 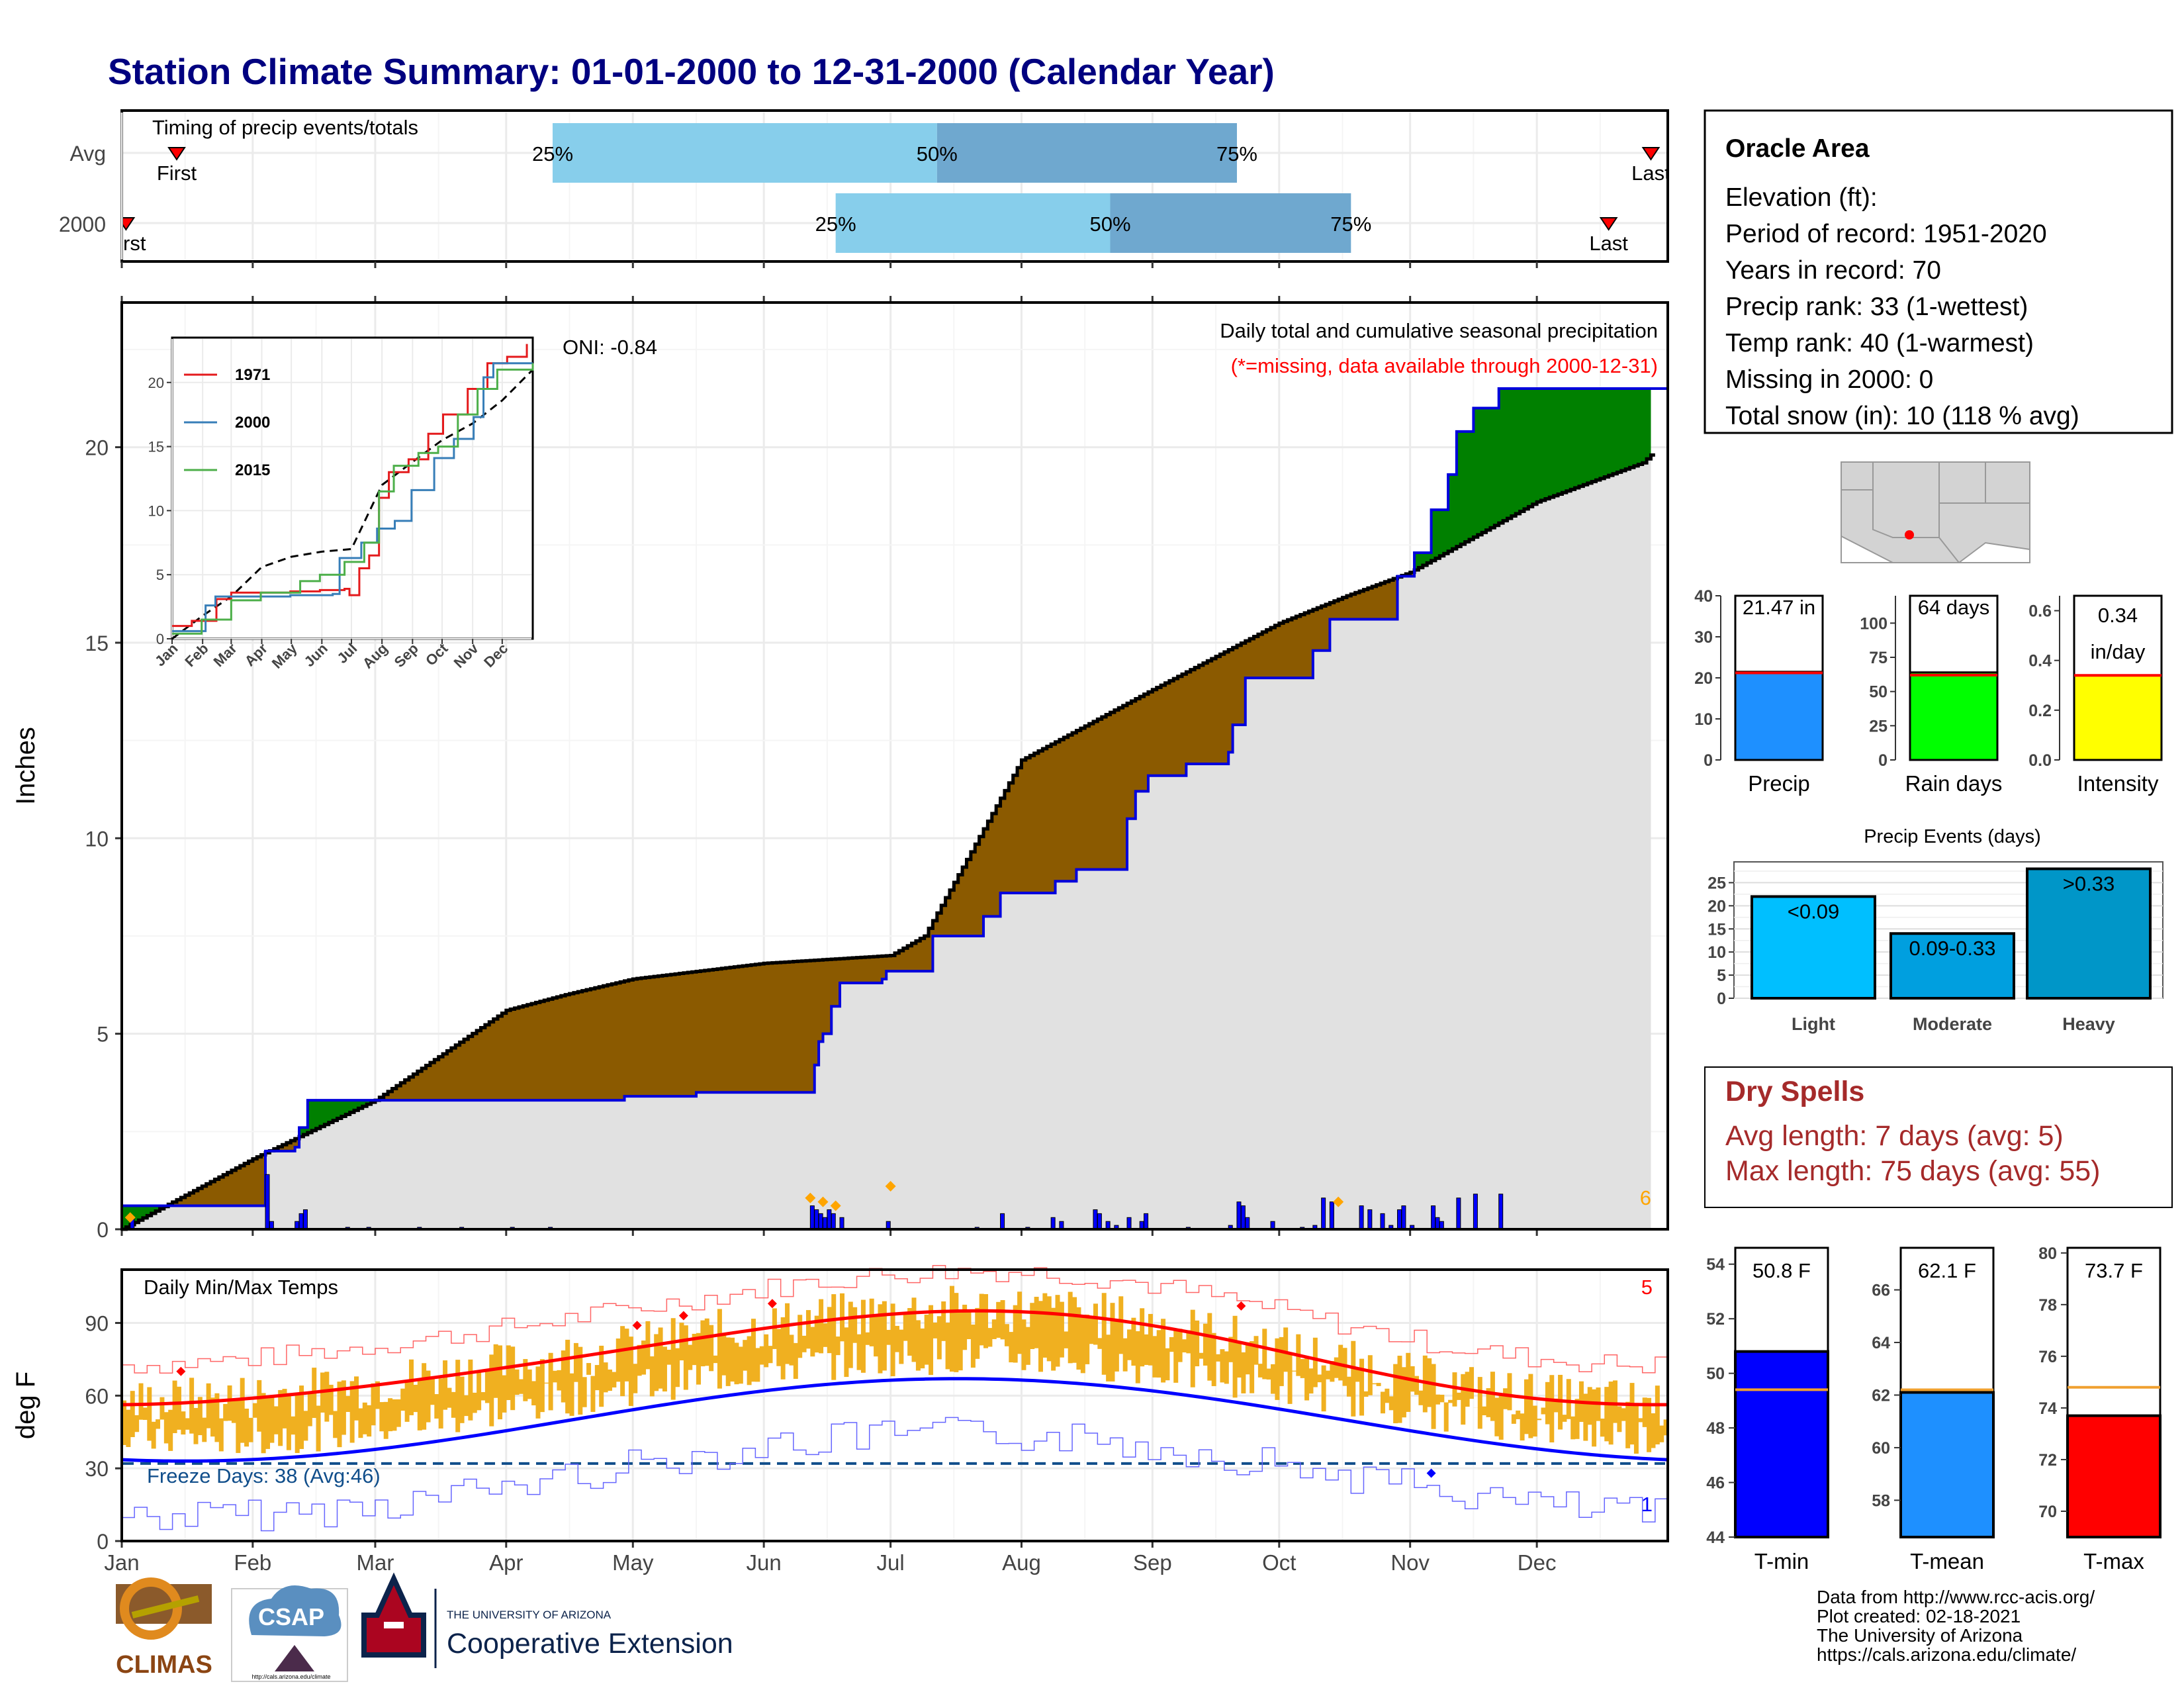 What do you see at coordinates (97, 448) in the screenshot?
I see `precip-y-tick-label: 20` at bounding box center [97, 448].